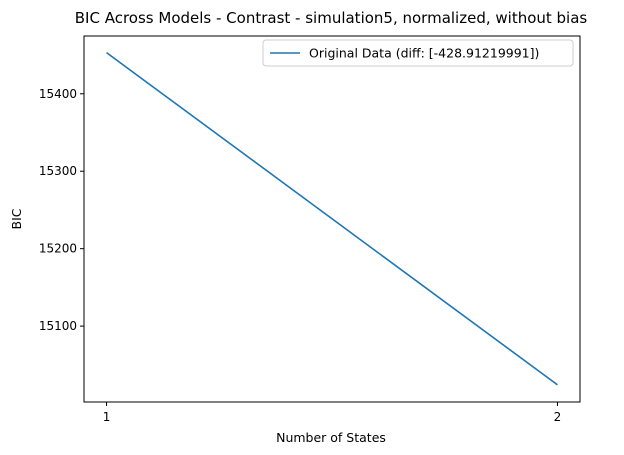 This screenshot has height=455, width=624. I want to click on x-tick-label: 2, so click(558, 417).